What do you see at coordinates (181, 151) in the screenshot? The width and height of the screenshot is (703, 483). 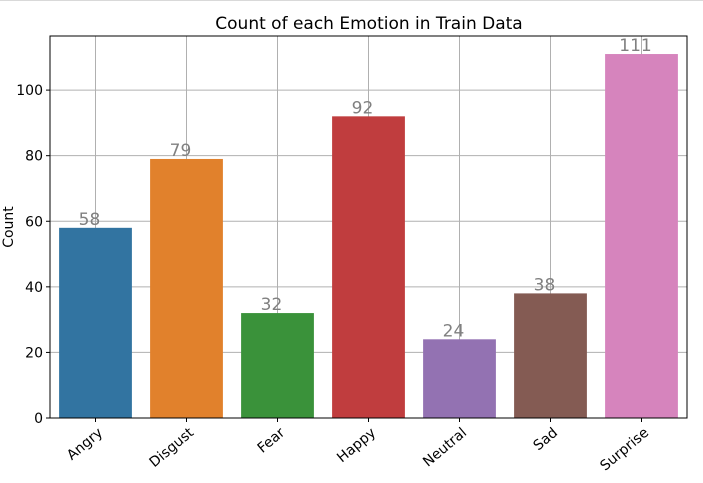 I see `data-label-disgust: 79` at bounding box center [181, 151].